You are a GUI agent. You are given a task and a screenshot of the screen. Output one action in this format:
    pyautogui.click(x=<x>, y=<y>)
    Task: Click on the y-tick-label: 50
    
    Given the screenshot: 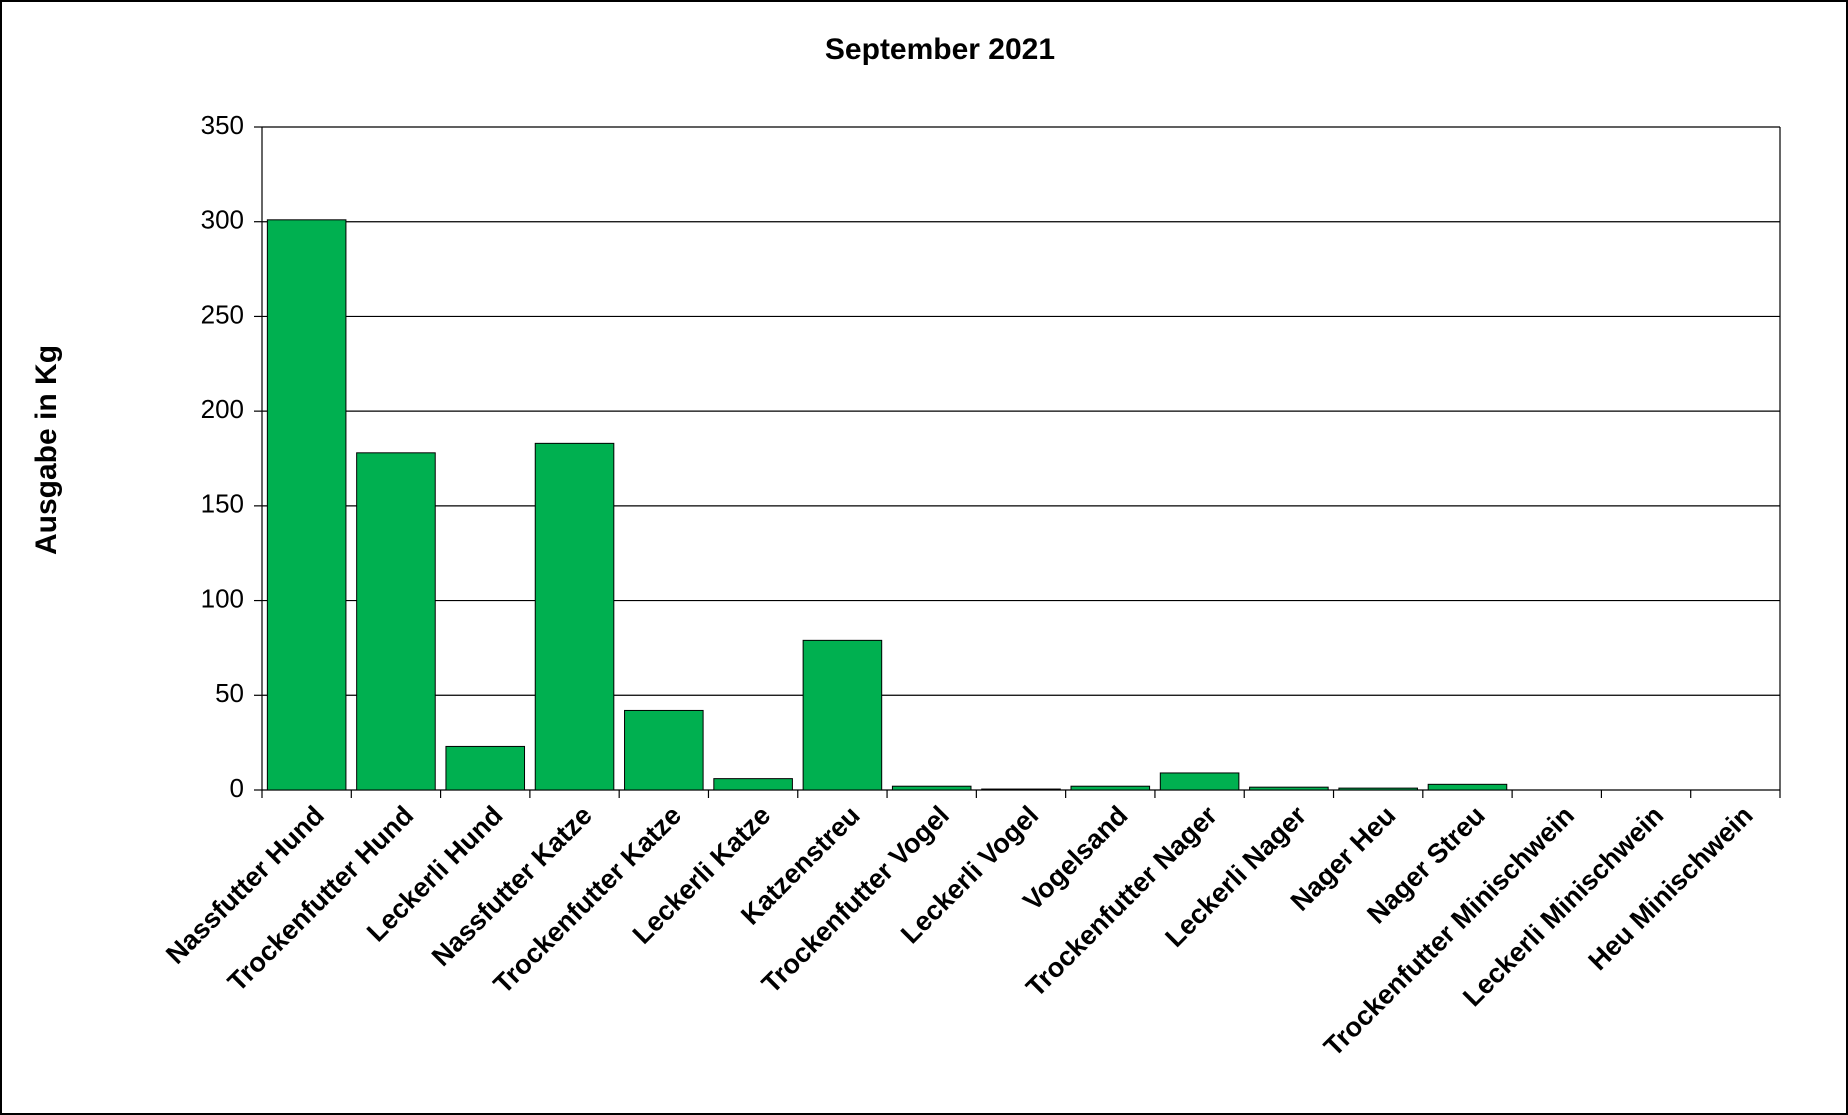 What is the action you would take?
    pyautogui.click(x=229, y=693)
    